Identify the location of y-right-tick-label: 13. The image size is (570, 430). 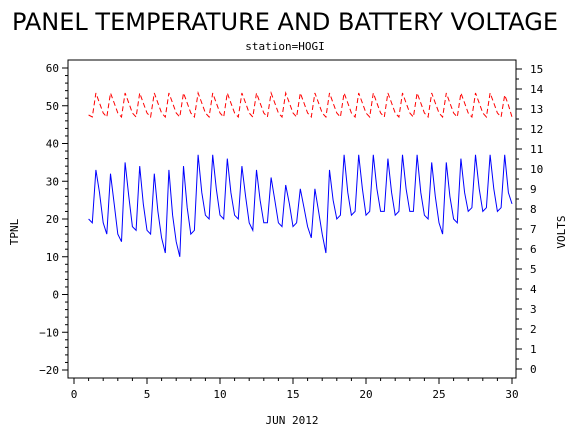
(536, 109).